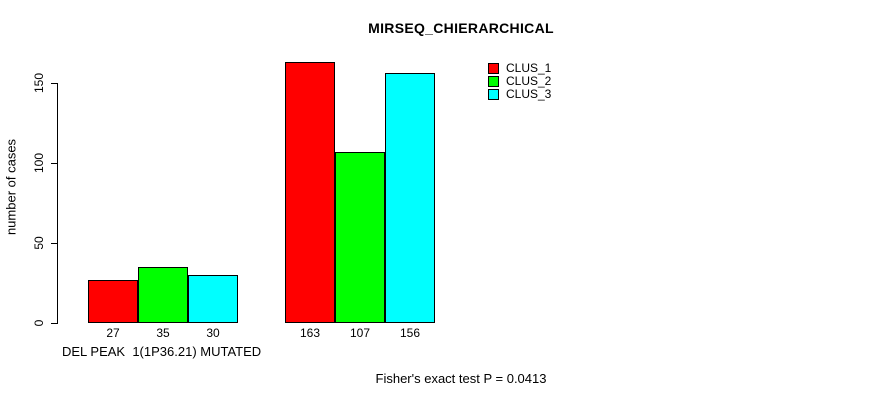  Describe the element at coordinates (39, 243) in the screenshot. I see `y-tick-label: 50` at that location.